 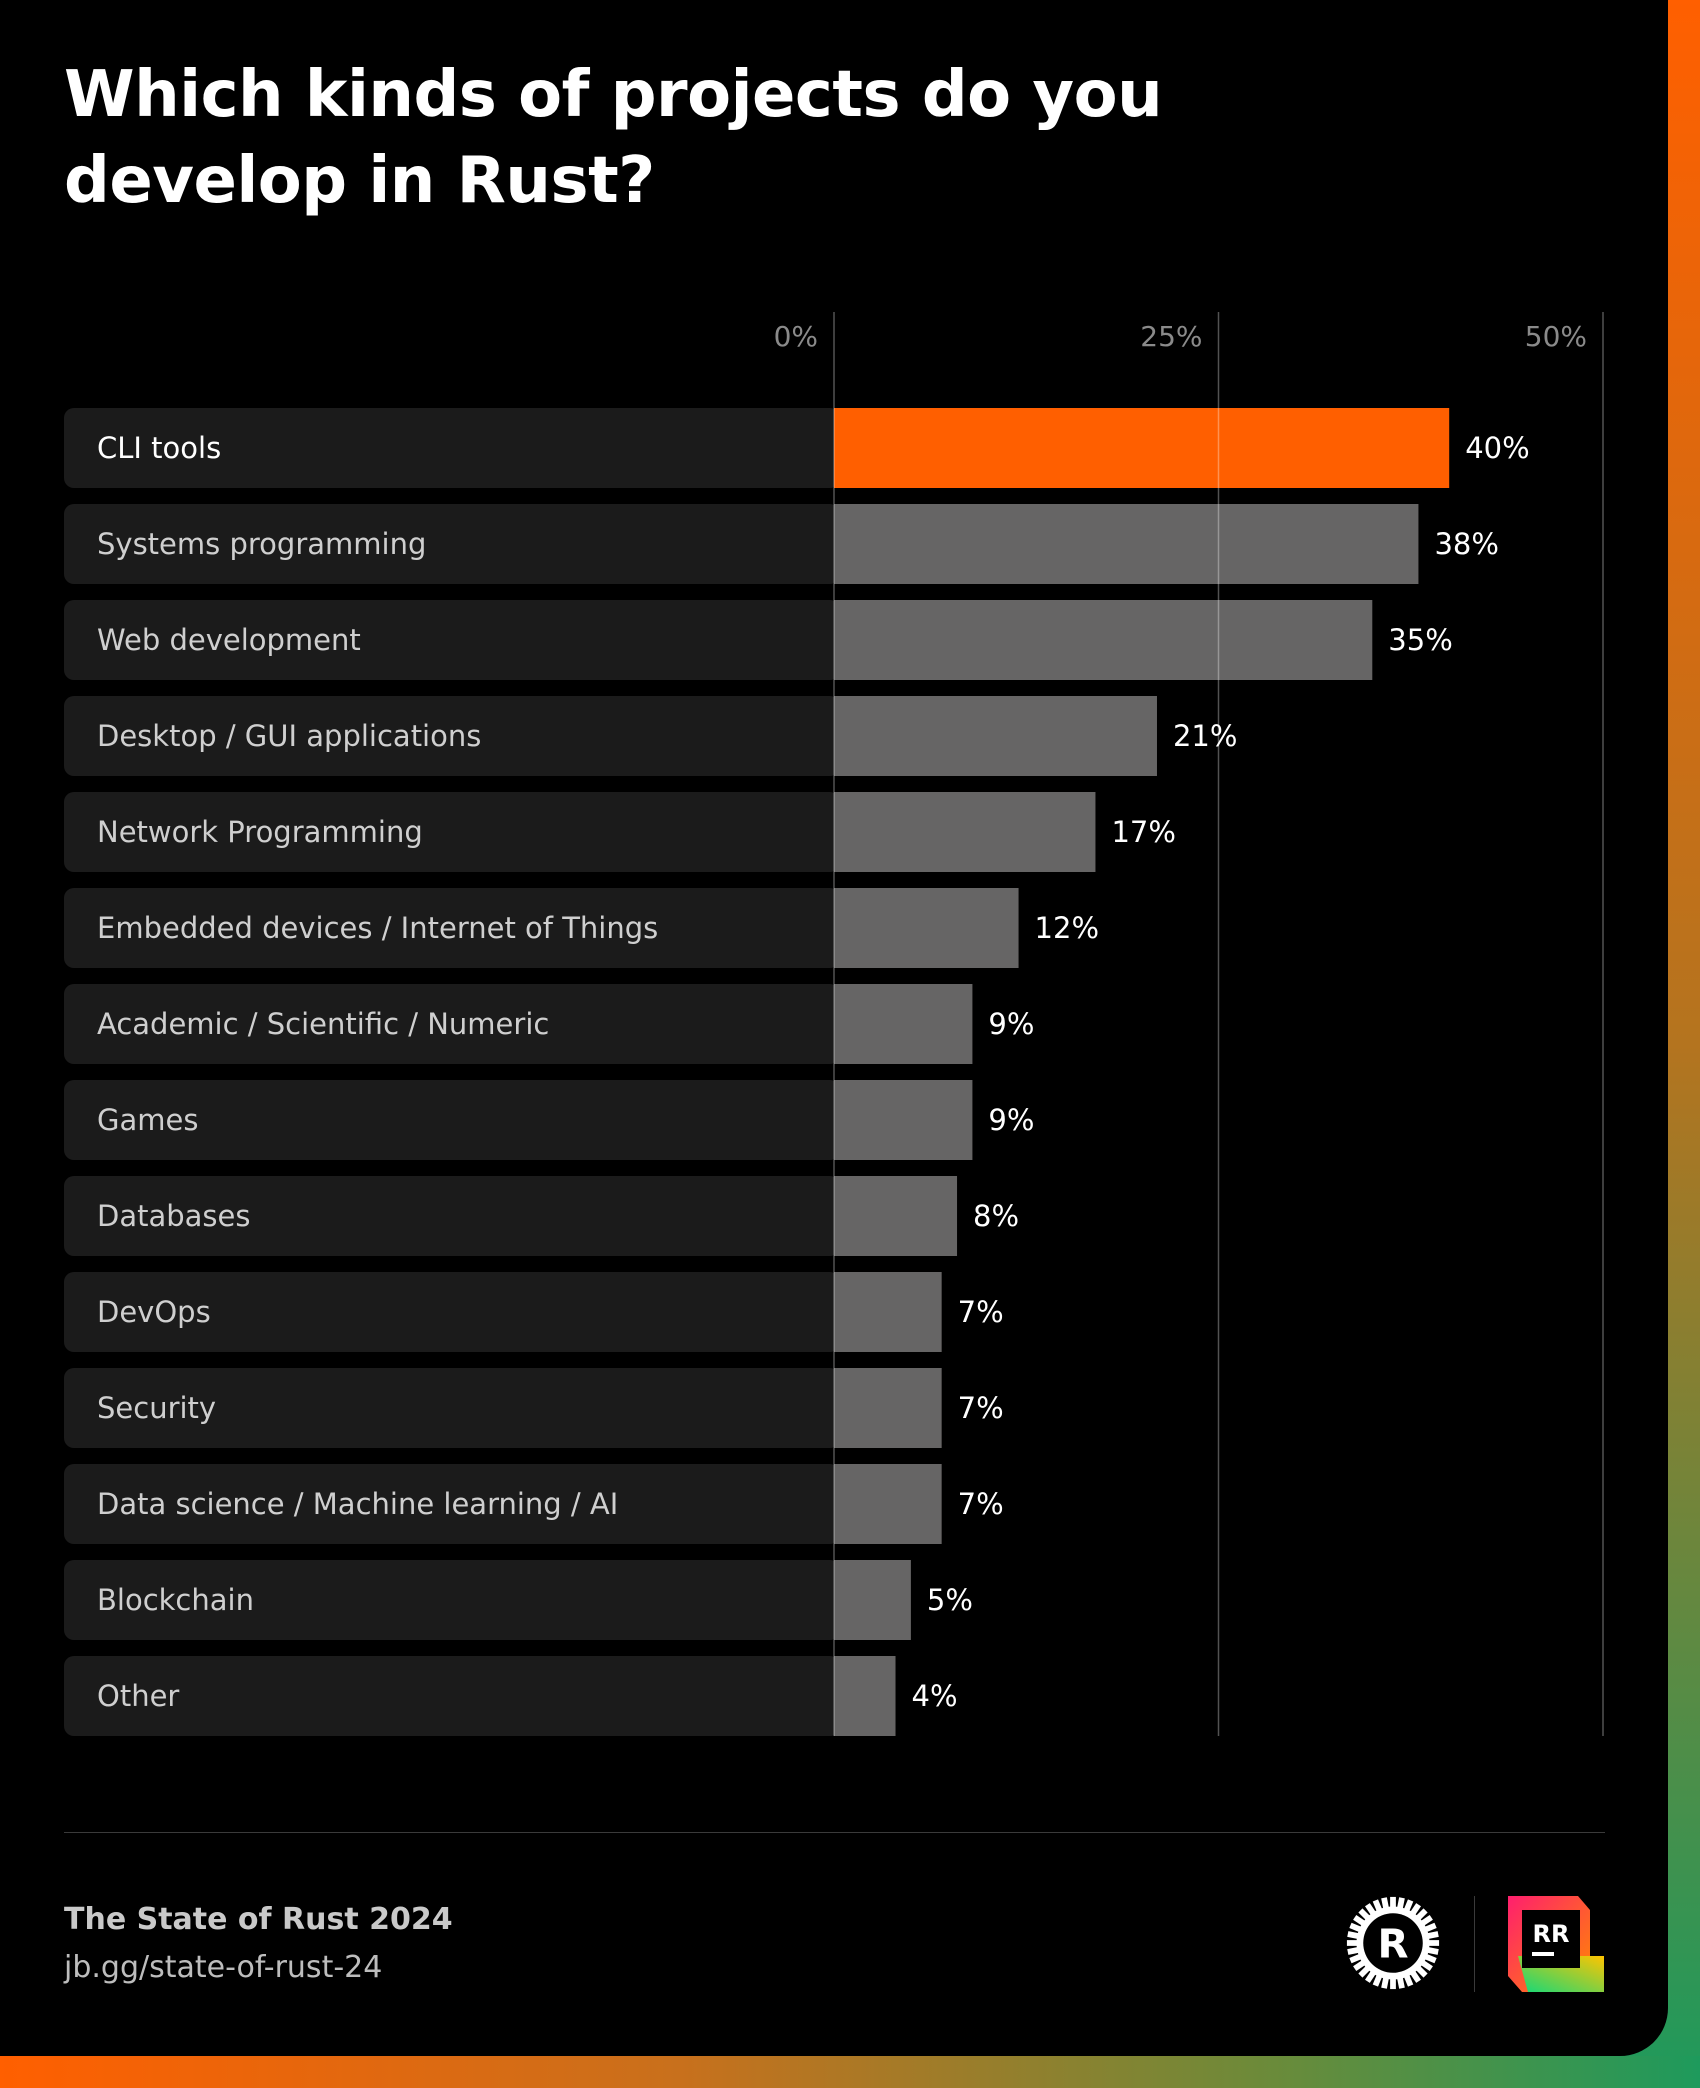 What do you see at coordinates (850, 2072) in the screenshot?
I see `bottom-gradient-stripe` at bounding box center [850, 2072].